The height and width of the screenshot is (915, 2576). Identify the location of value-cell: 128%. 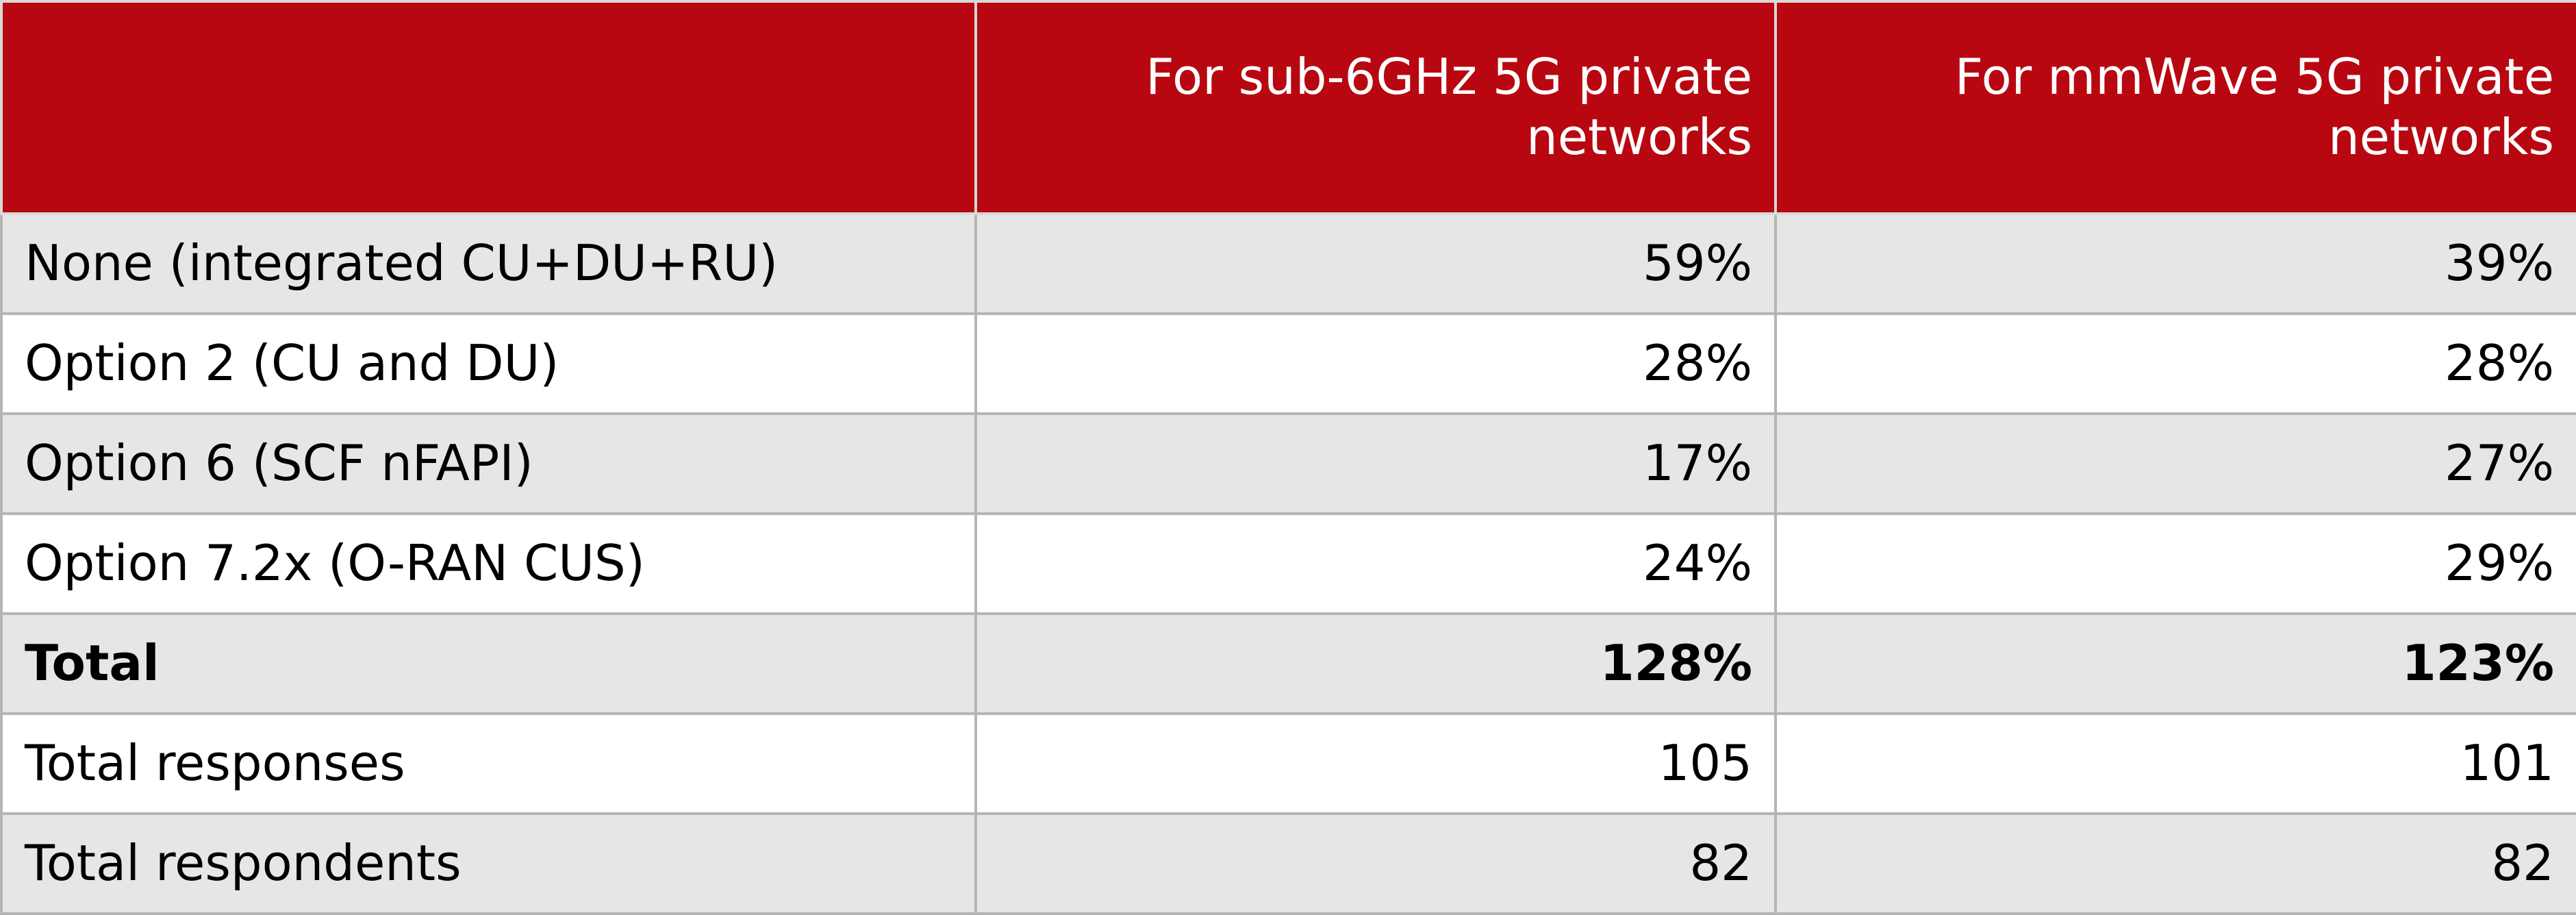
(1375, 663).